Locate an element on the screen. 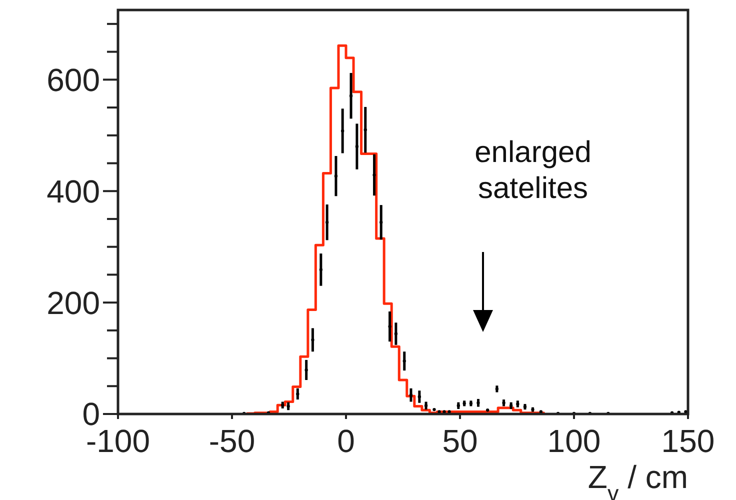  x-tick-label: 100 is located at coordinates (574, 441).